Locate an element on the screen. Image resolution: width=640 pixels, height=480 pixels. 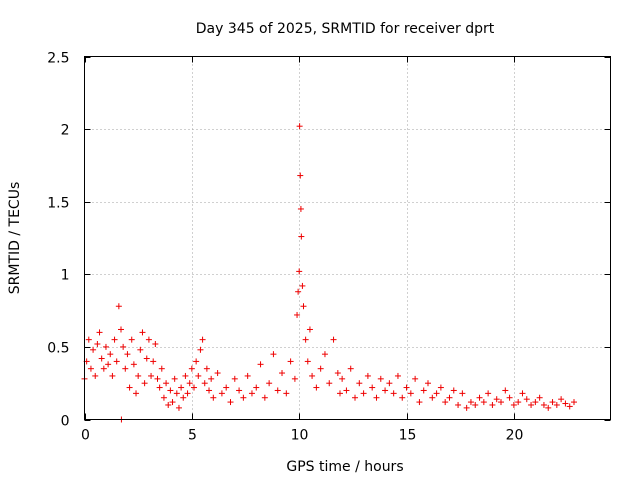
x-axis-title: GPS time / hours is located at coordinates (344, 467).